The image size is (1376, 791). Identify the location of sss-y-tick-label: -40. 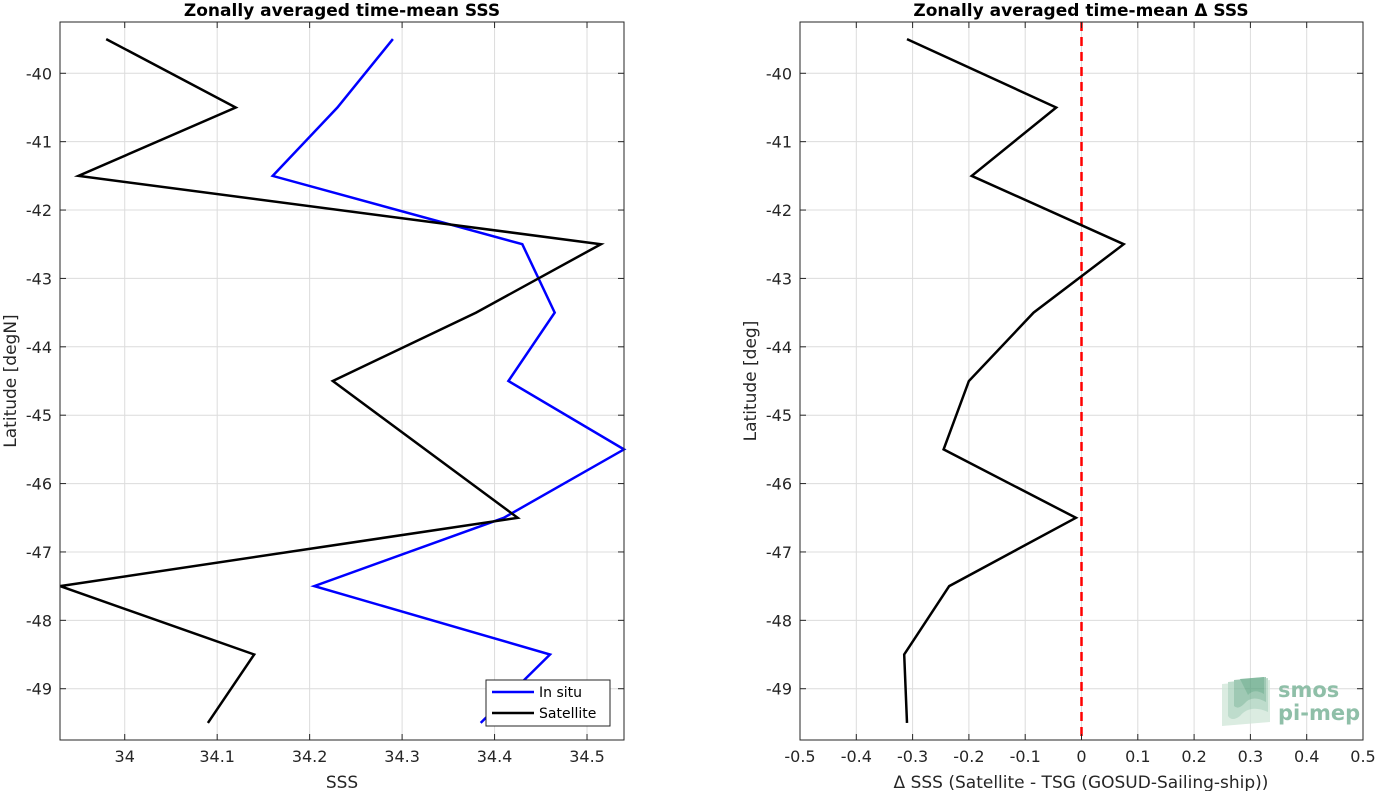
(39, 73).